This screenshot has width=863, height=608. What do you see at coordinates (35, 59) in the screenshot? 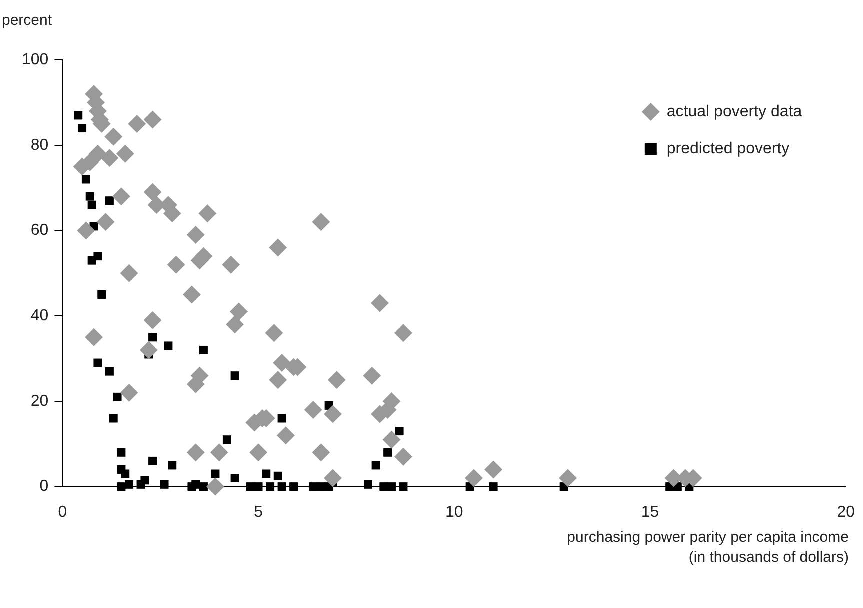
I see `y-tick-label: 100` at bounding box center [35, 59].